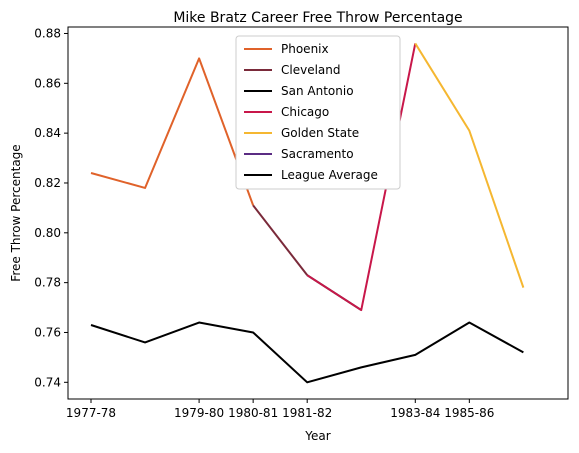 The width and height of the screenshot is (579, 453). Describe the element at coordinates (311, 70) in the screenshot. I see `legend-label: Cleveland` at that location.